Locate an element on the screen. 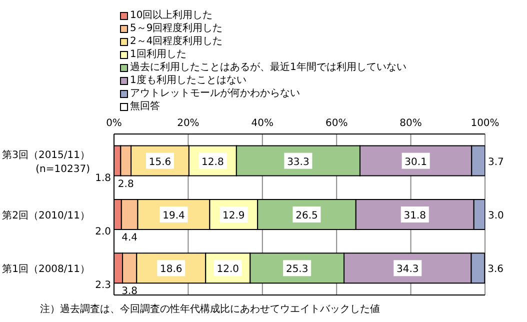 Image resolution: width=527 pixels, height=322 pixels. y-tick-label: 第2回（2010/11） is located at coordinates (46, 216).